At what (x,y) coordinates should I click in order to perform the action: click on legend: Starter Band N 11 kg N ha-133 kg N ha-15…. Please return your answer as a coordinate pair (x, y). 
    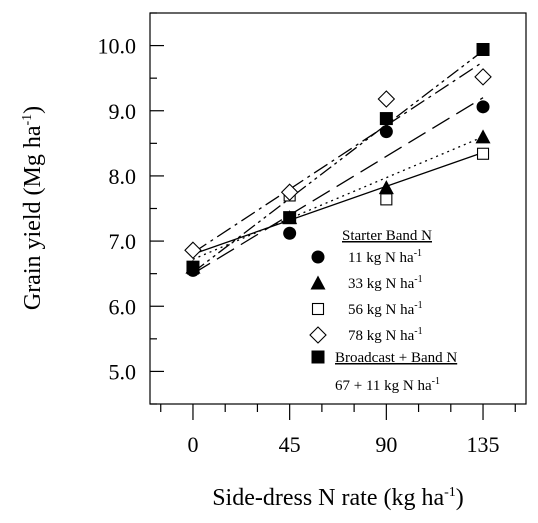
    Looking at the image, I should click on (383, 311).